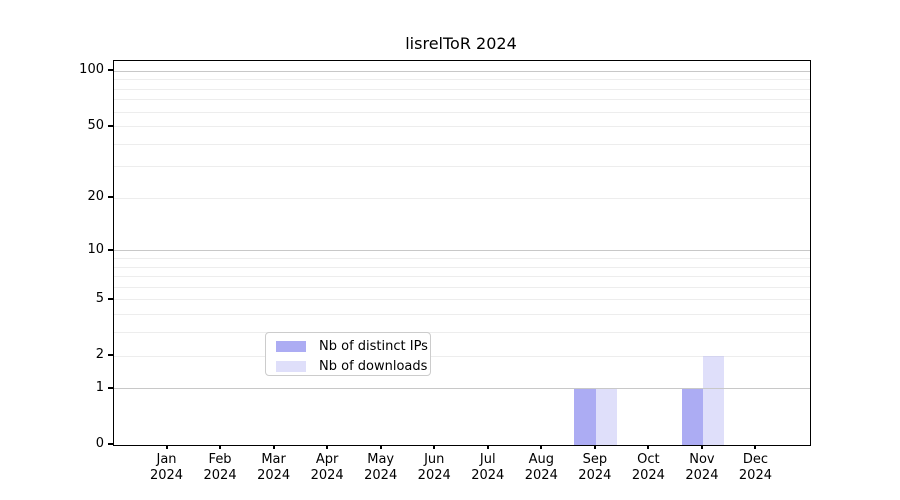 The height and width of the screenshot is (500, 900). Describe the element at coordinates (291, 366) in the screenshot. I see `legend-swatch-downloads` at that location.